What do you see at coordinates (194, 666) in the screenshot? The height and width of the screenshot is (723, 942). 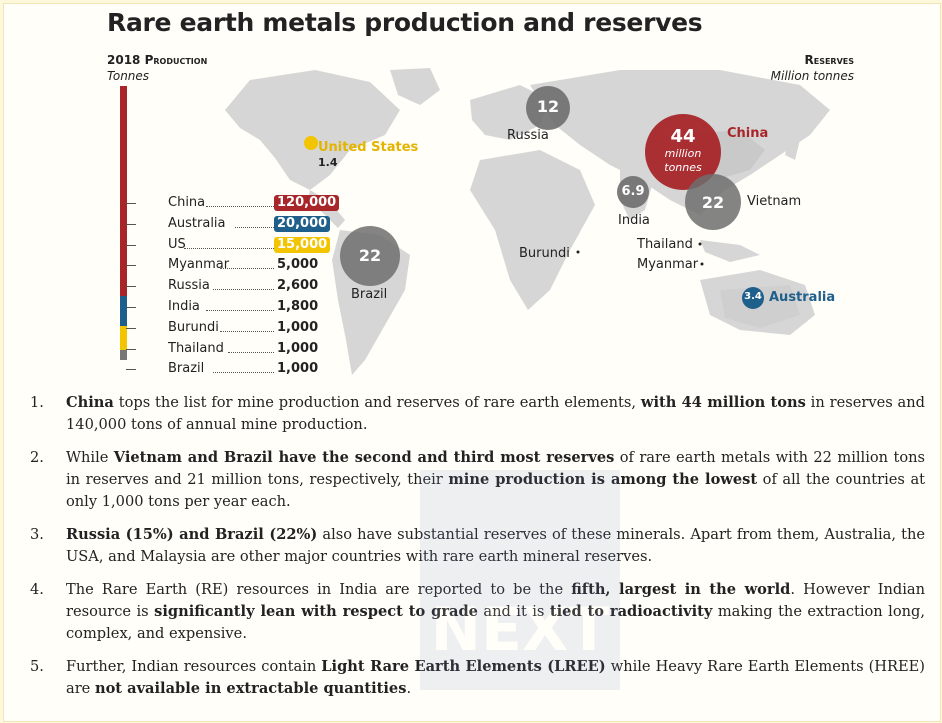 I see `note-text: Further, Indian resources contain` at bounding box center [194, 666].